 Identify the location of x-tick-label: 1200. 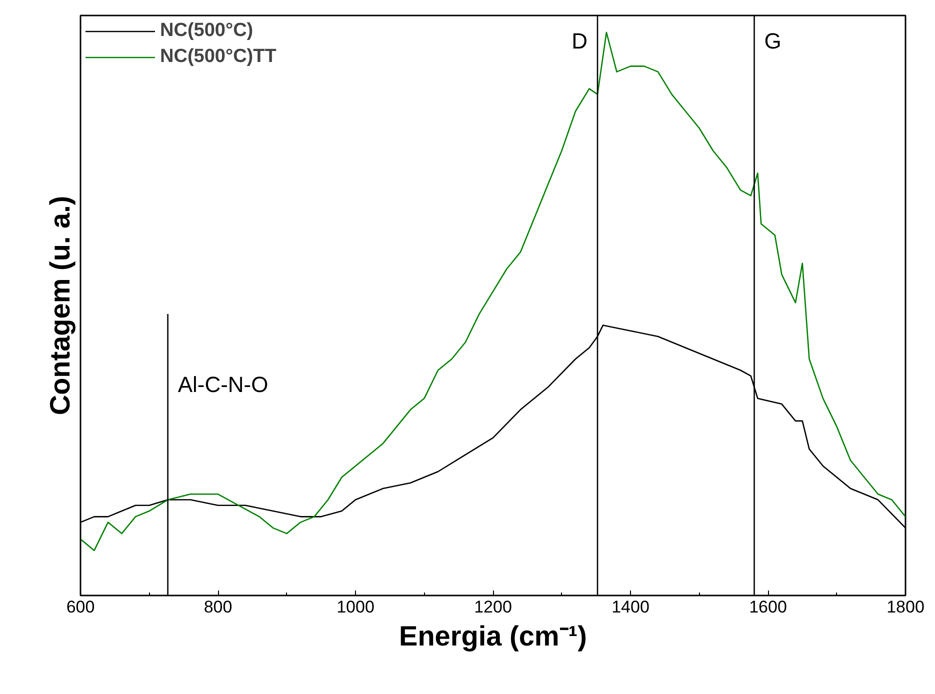
(493, 607).